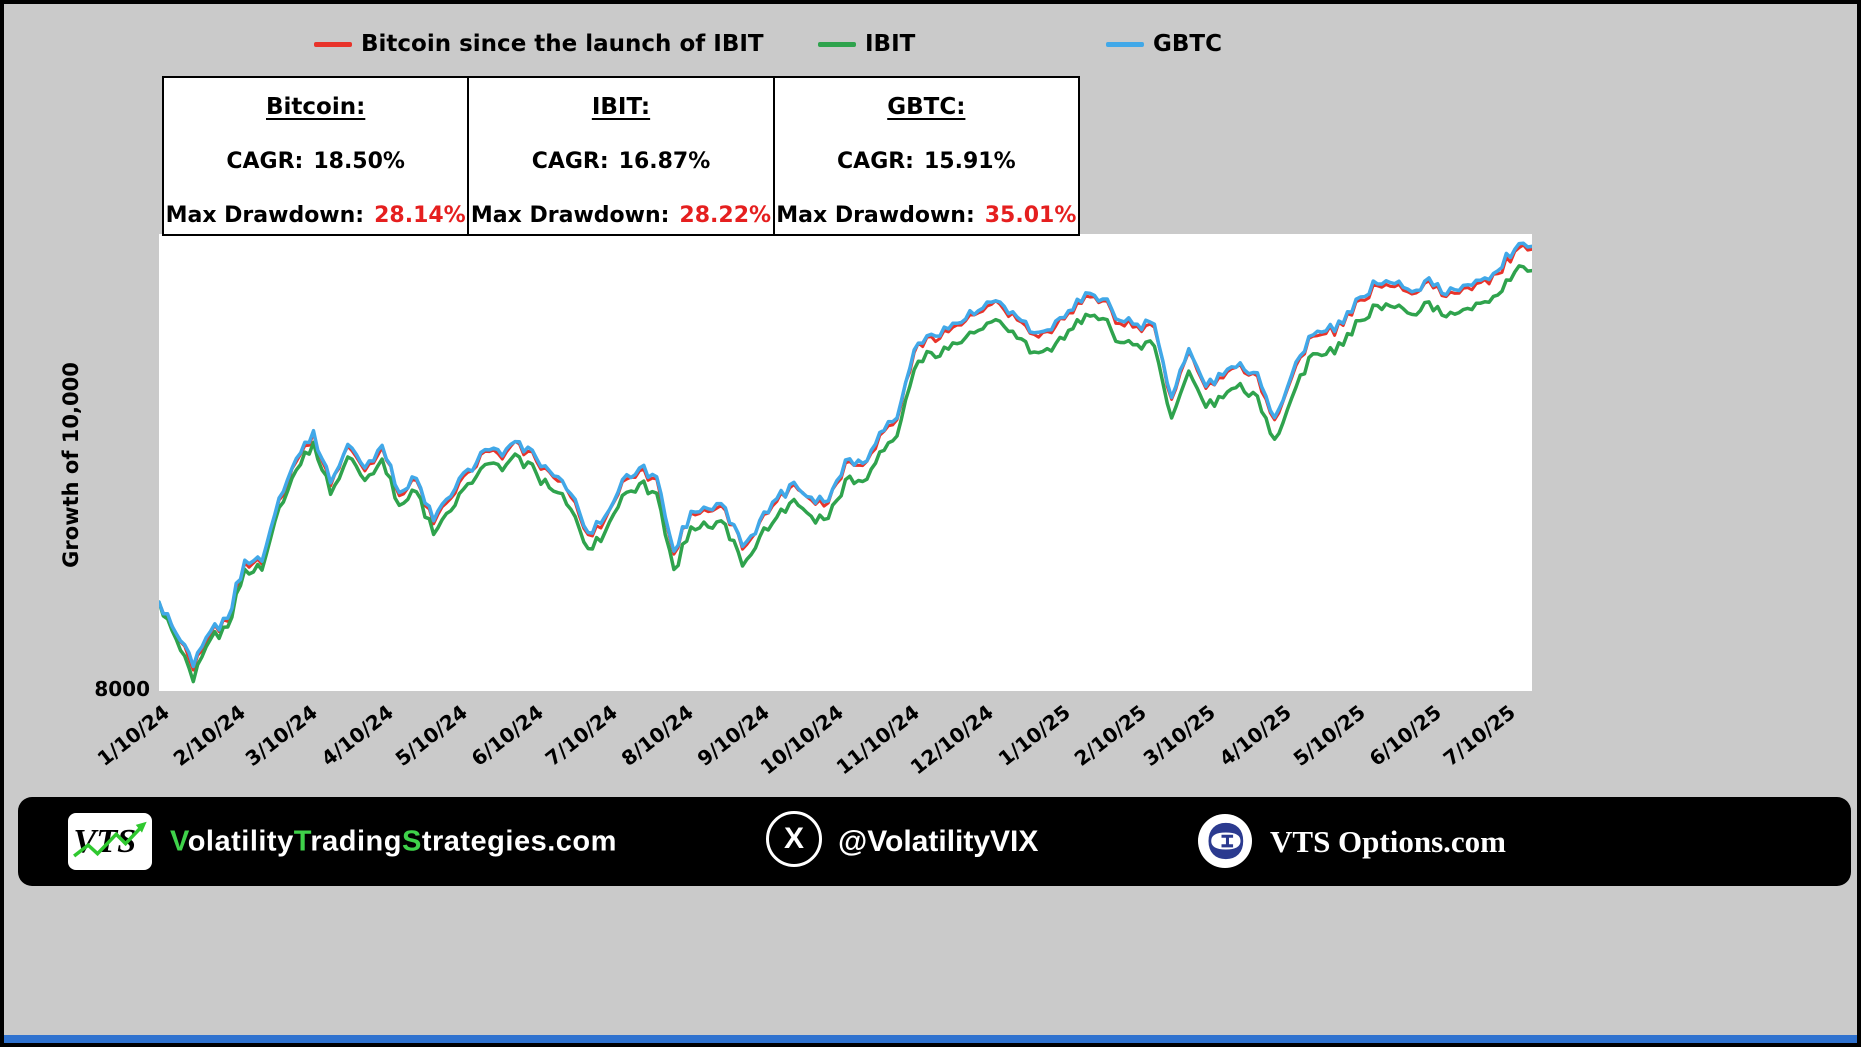 The height and width of the screenshot is (1047, 1861). I want to click on vts-logo-graphic: VTS, so click(110, 840).